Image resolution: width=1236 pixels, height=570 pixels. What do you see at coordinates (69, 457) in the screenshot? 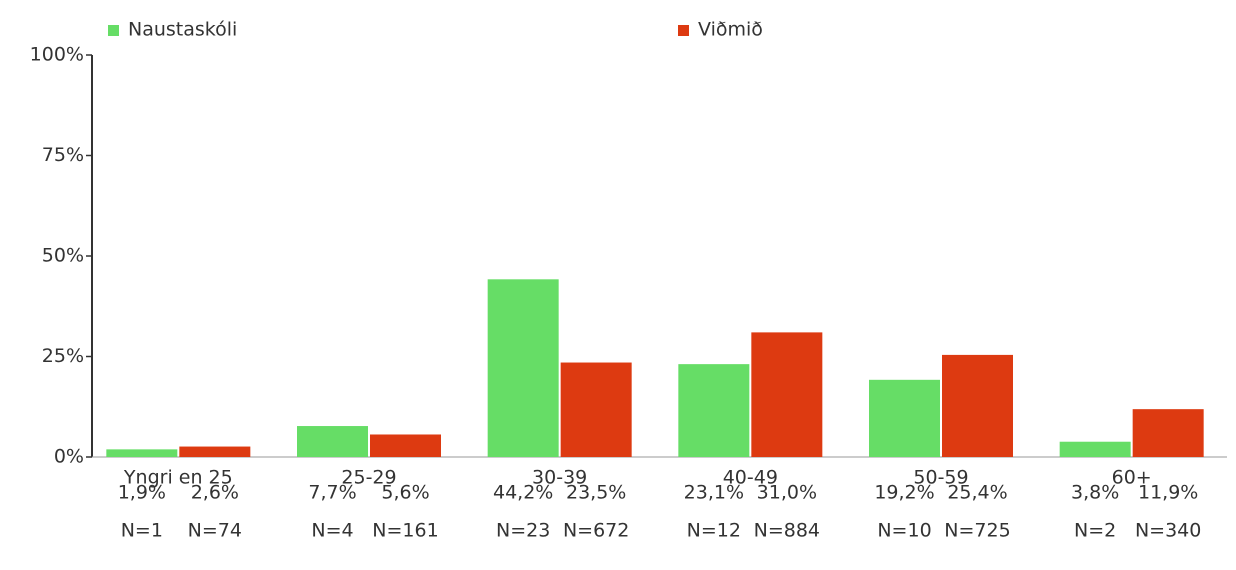
I see `y-tick-label: 0%` at bounding box center [69, 457].